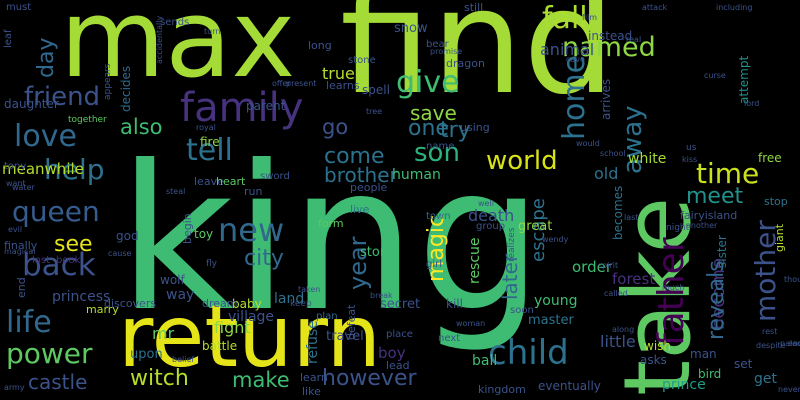 The height and width of the screenshot is (400, 800). Describe the element at coordinates (522, 310) in the screenshot. I see `word-soon: soon` at that location.